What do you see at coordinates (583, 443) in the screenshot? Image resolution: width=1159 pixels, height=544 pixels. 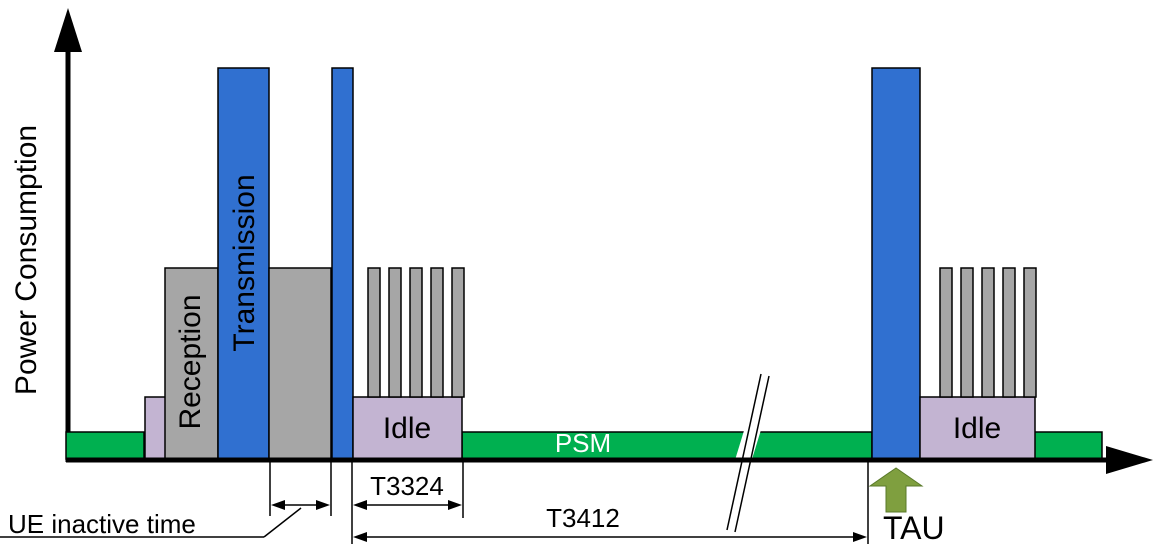 I see `psm-label: PSM` at bounding box center [583, 443].